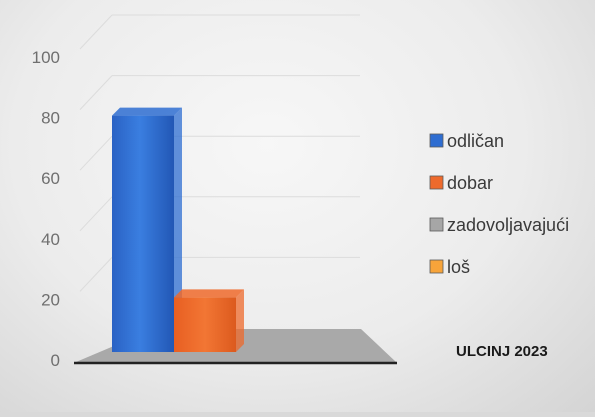 This screenshot has width=595, height=417. What do you see at coordinates (55, 360) in the screenshot?
I see `y-tick-label: 0` at bounding box center [55, 360].